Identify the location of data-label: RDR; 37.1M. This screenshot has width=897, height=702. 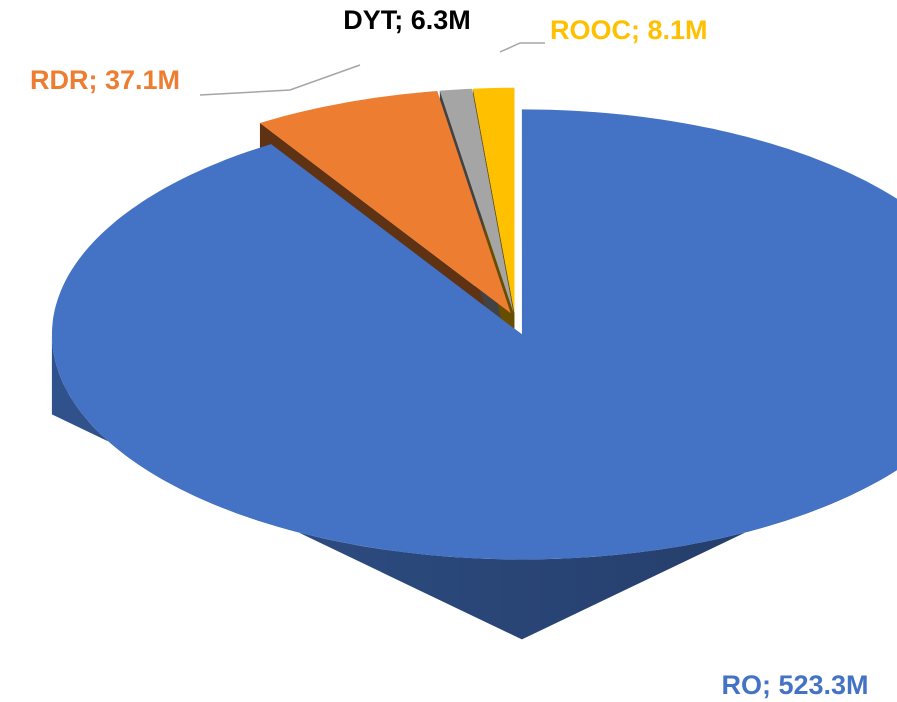
(105, 80).